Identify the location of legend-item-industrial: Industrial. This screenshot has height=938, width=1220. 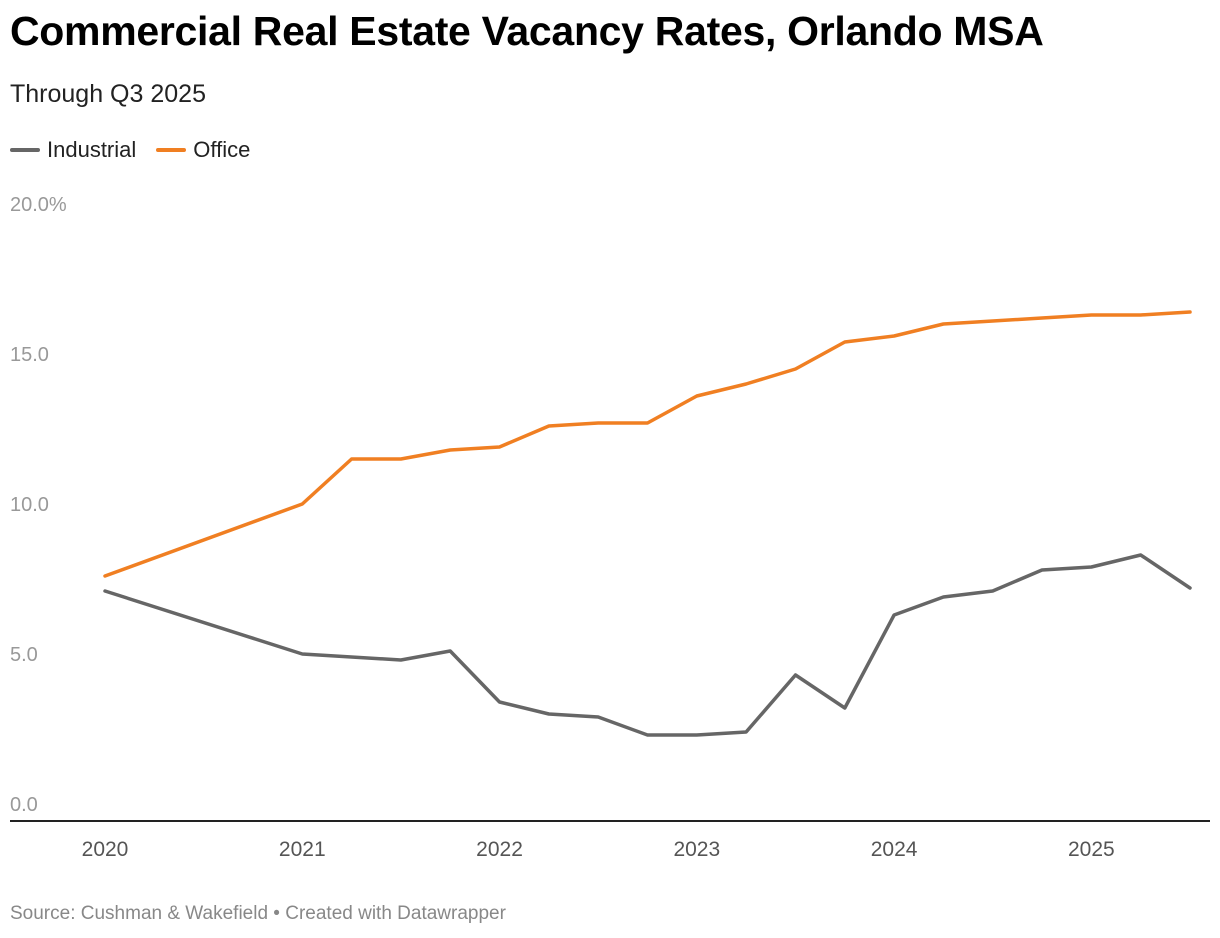
(73, 150).